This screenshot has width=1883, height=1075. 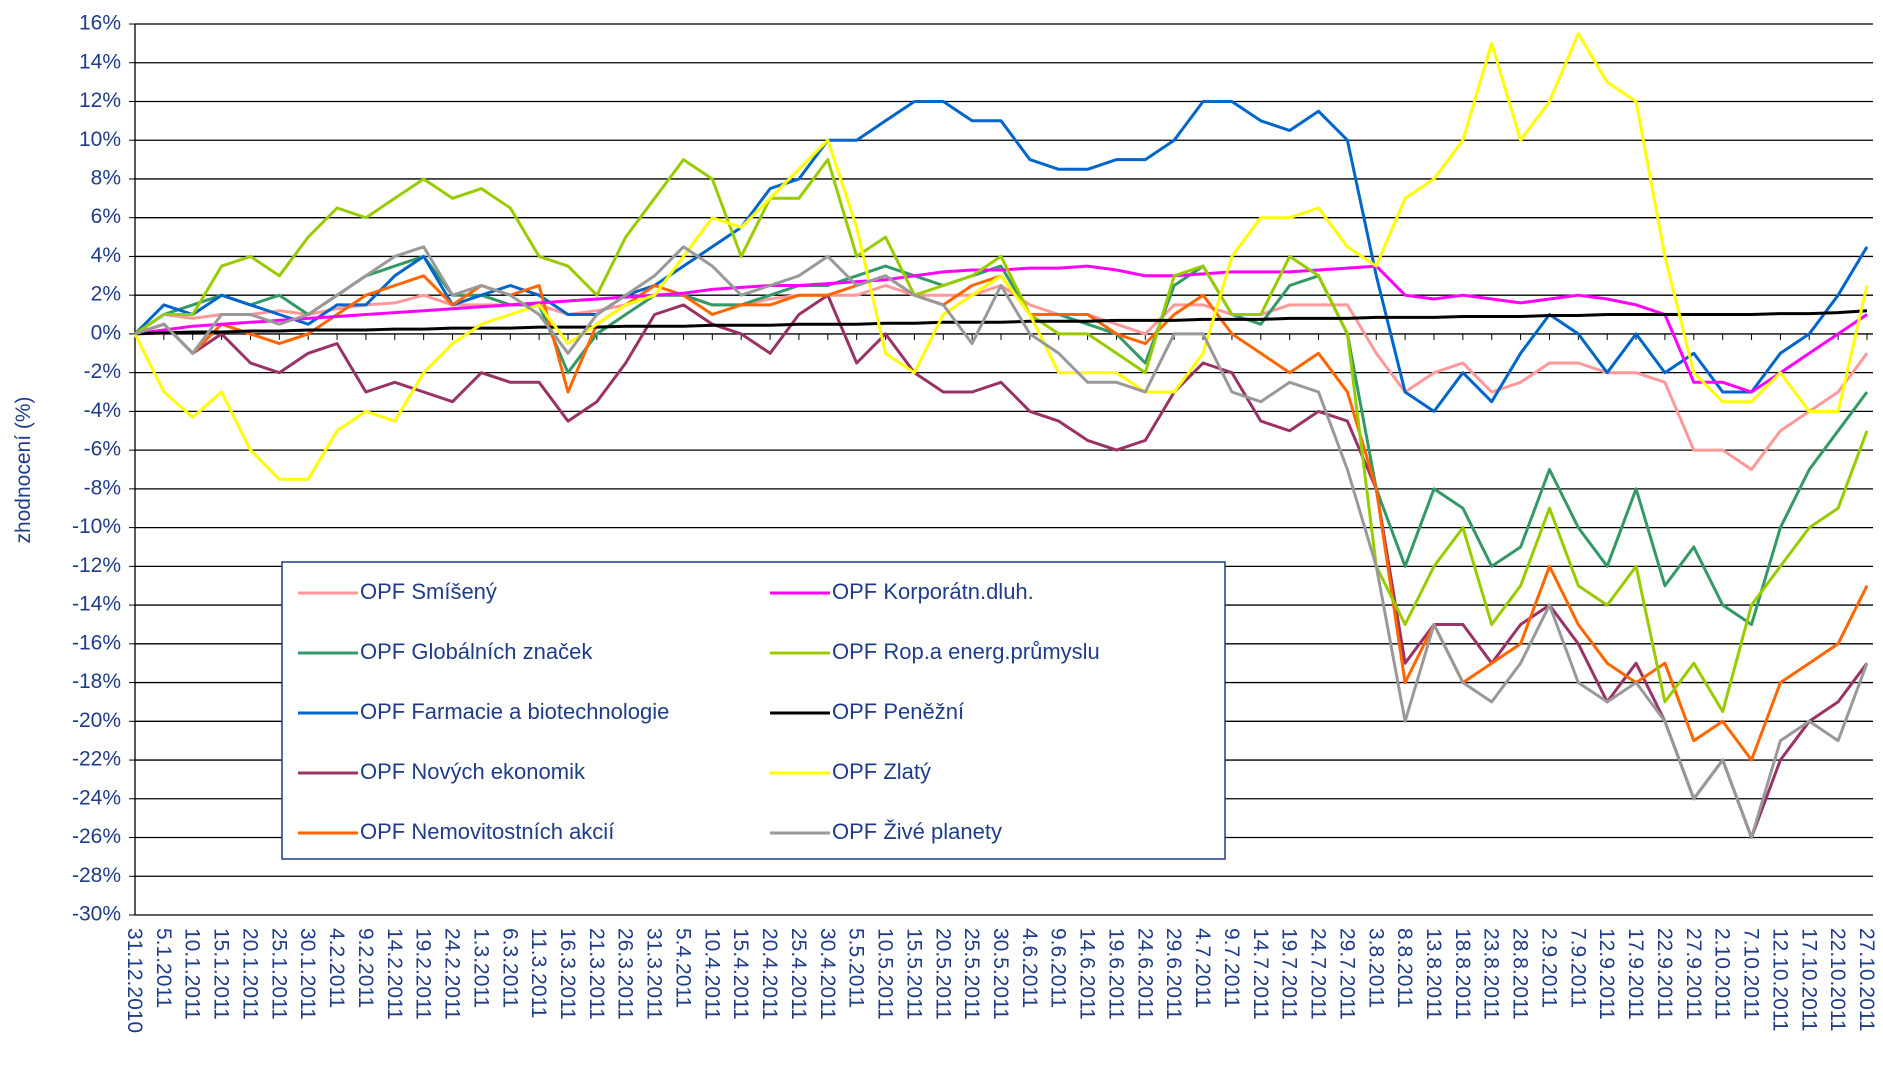 I want to click on x-tick-label: 12.10.2011, so click(x=1779, y=980).